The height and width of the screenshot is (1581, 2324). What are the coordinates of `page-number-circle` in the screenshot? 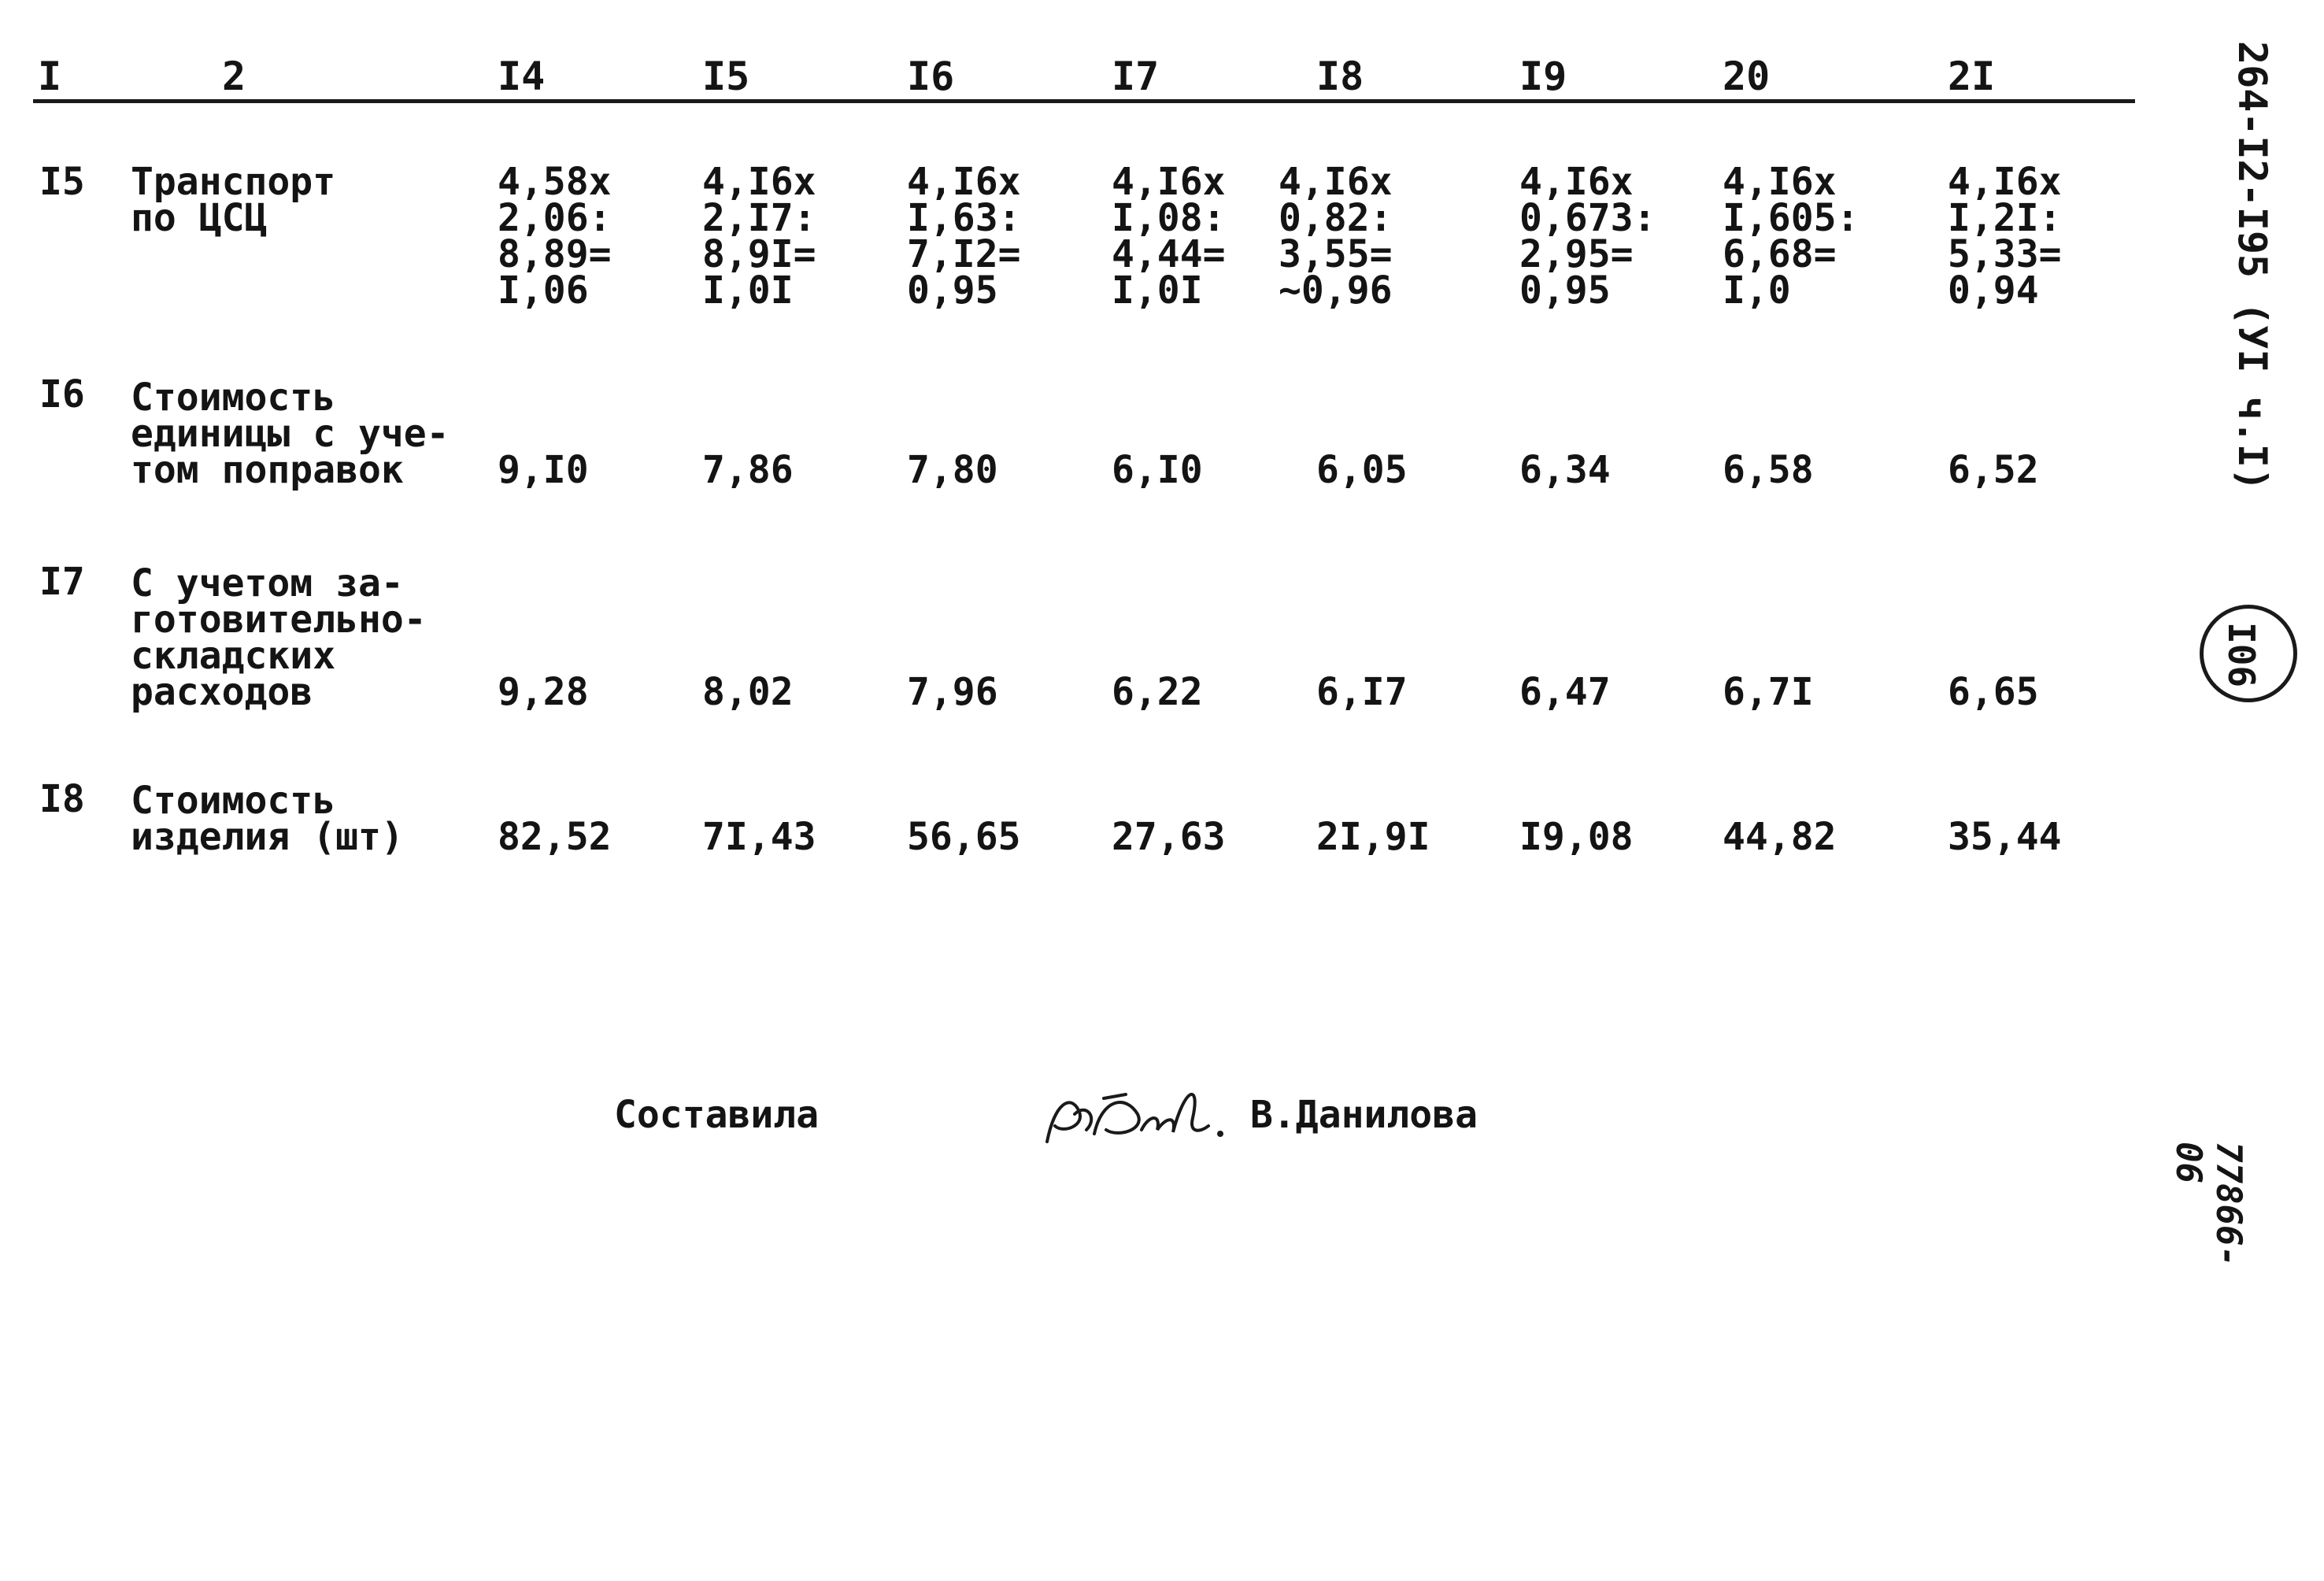 It's located at (2248, 653).